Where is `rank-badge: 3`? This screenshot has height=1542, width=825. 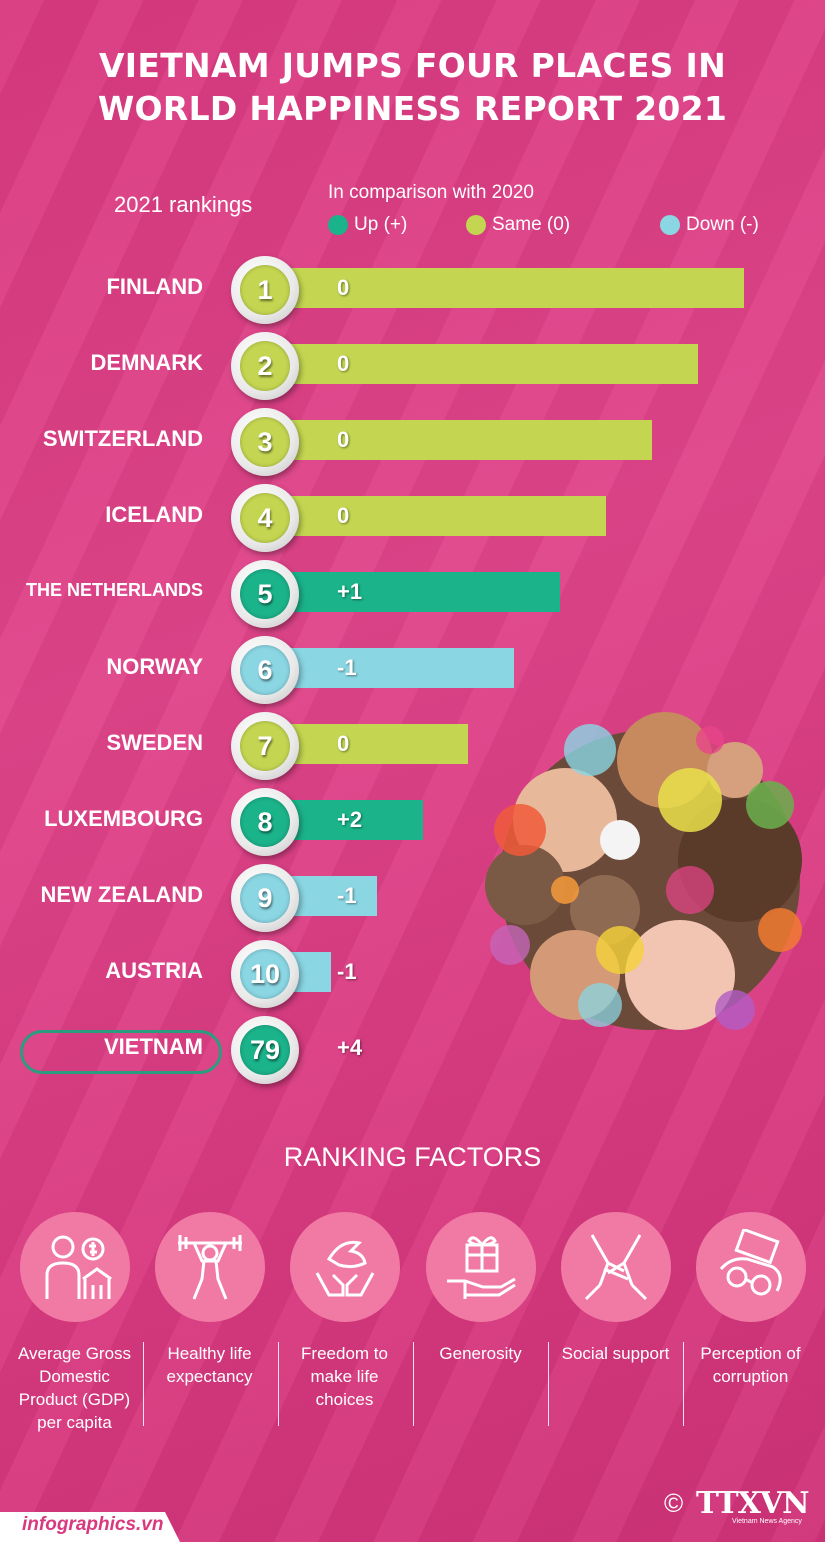
rank-badge: 3 is located at coordinates (265, 442).